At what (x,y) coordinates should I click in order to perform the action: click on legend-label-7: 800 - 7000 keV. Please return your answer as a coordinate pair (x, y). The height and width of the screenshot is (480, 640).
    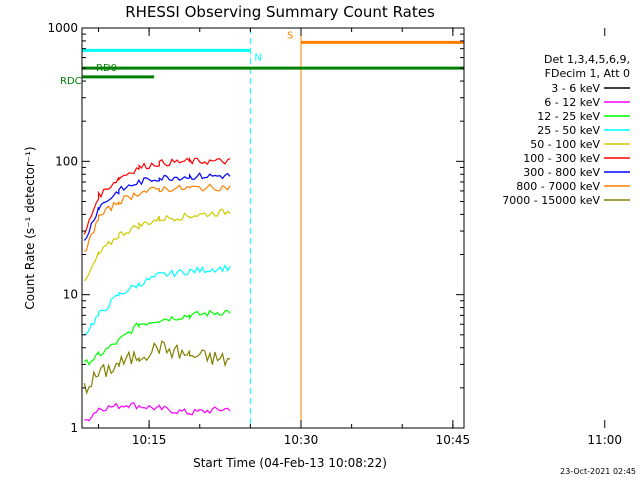
    Looking at the image, I should click on (558, 186).